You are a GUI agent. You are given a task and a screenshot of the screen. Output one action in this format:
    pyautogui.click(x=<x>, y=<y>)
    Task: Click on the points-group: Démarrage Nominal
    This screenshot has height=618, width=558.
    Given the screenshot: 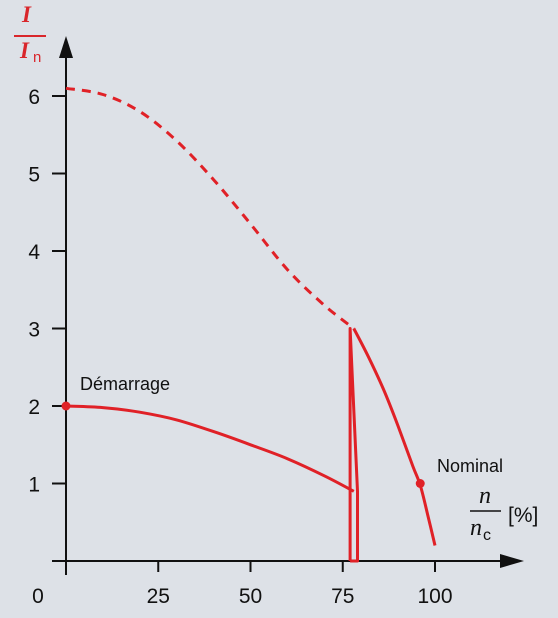 What is the action you would take?
    pyautogui.click(x=282, y=431)
    